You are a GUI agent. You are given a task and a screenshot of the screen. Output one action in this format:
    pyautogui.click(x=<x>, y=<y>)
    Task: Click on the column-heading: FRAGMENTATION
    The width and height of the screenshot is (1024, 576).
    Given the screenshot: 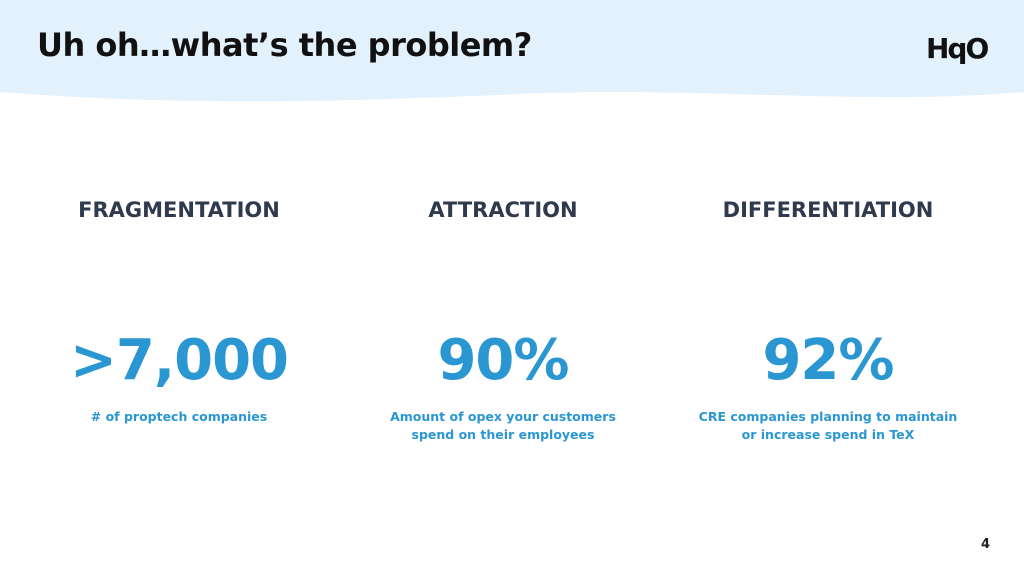 What is the action you would take?
    pyautogui.click(x=179, y=210)
    